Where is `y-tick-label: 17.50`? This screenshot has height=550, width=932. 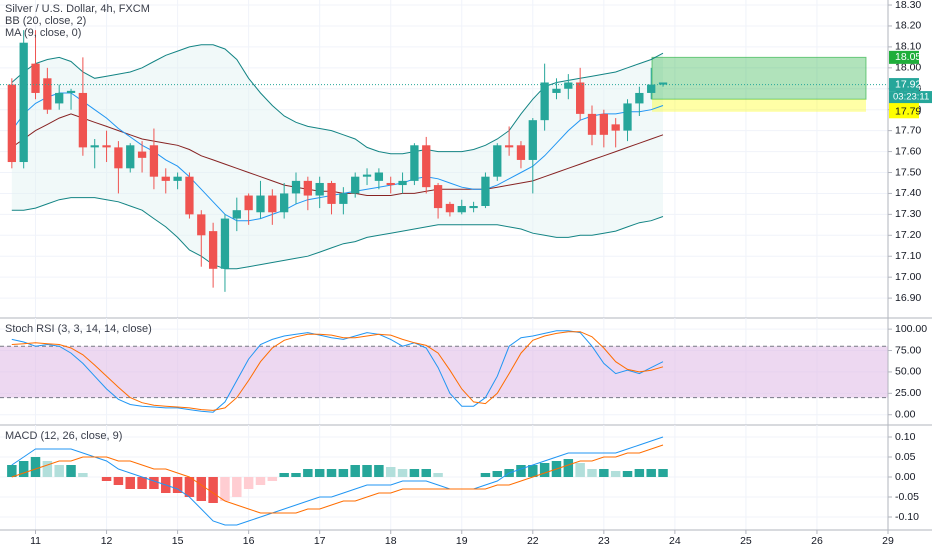 y-tick-label: 17.50 is located at coordinates (908, 172).